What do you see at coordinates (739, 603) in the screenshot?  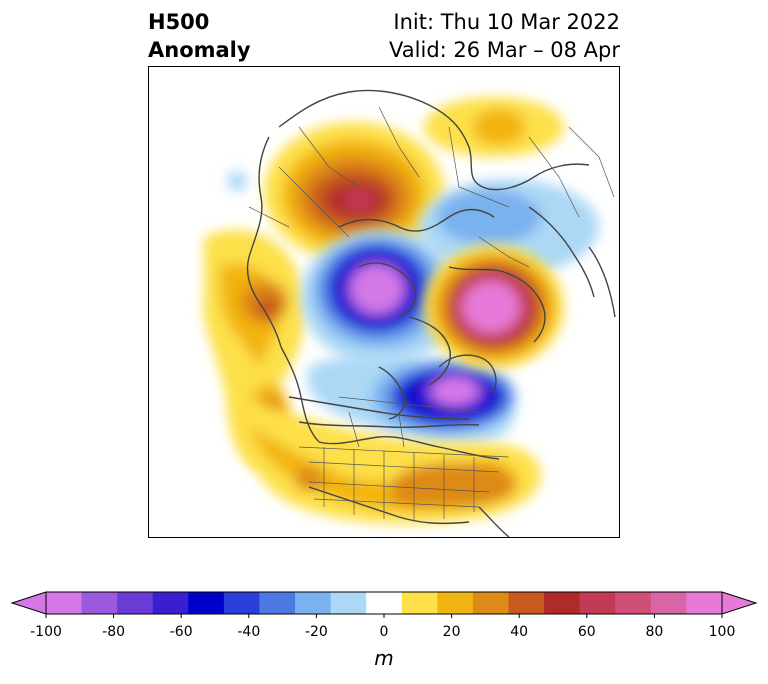 I see `colorbar-extend-high` at bounding box center [739, 603].